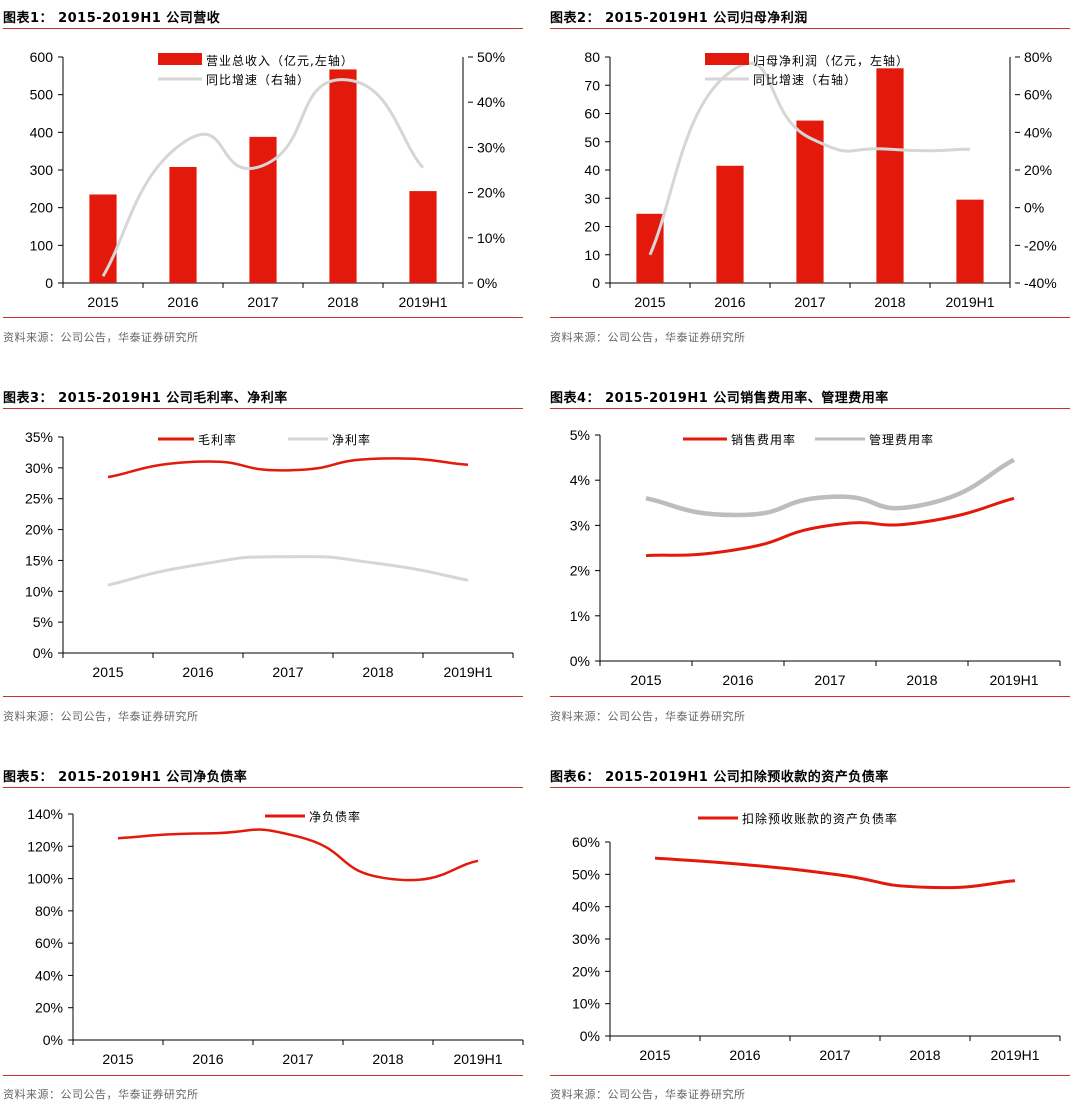  What do you see at coordinates (580, 525) in the screenshot?
I see `y-tick-label: 3%` at bounding box center [580, 525].